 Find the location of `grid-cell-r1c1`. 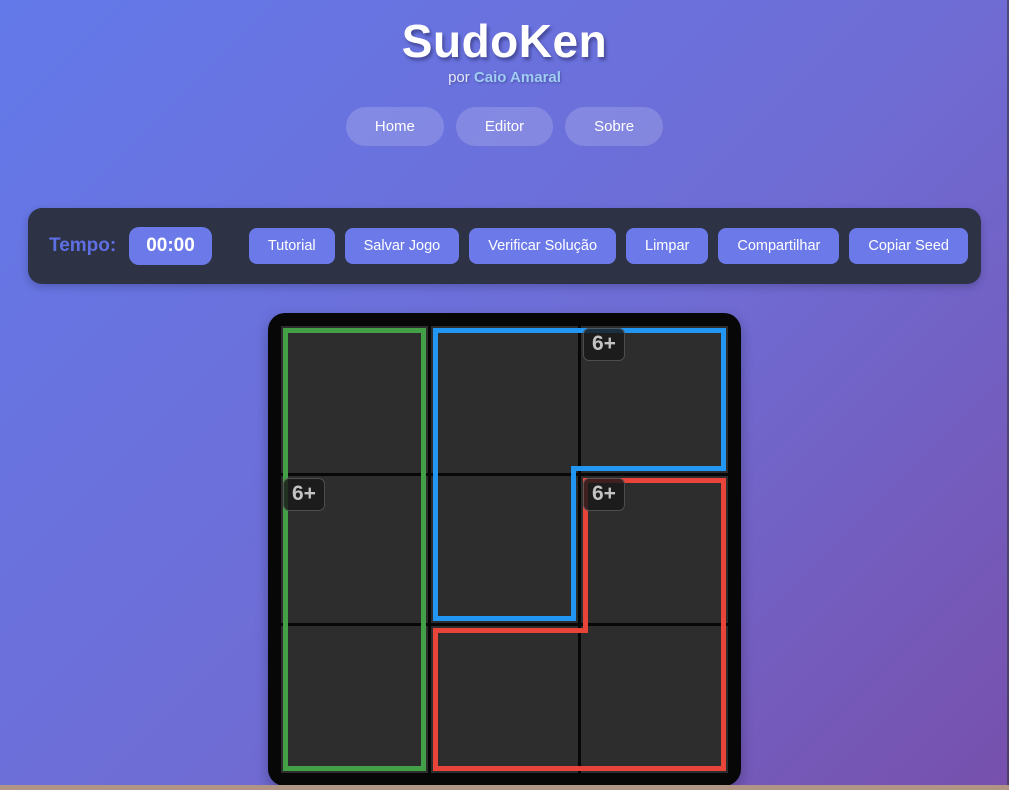

grid-cell-r1c1 is located at coordinates (504, 549).